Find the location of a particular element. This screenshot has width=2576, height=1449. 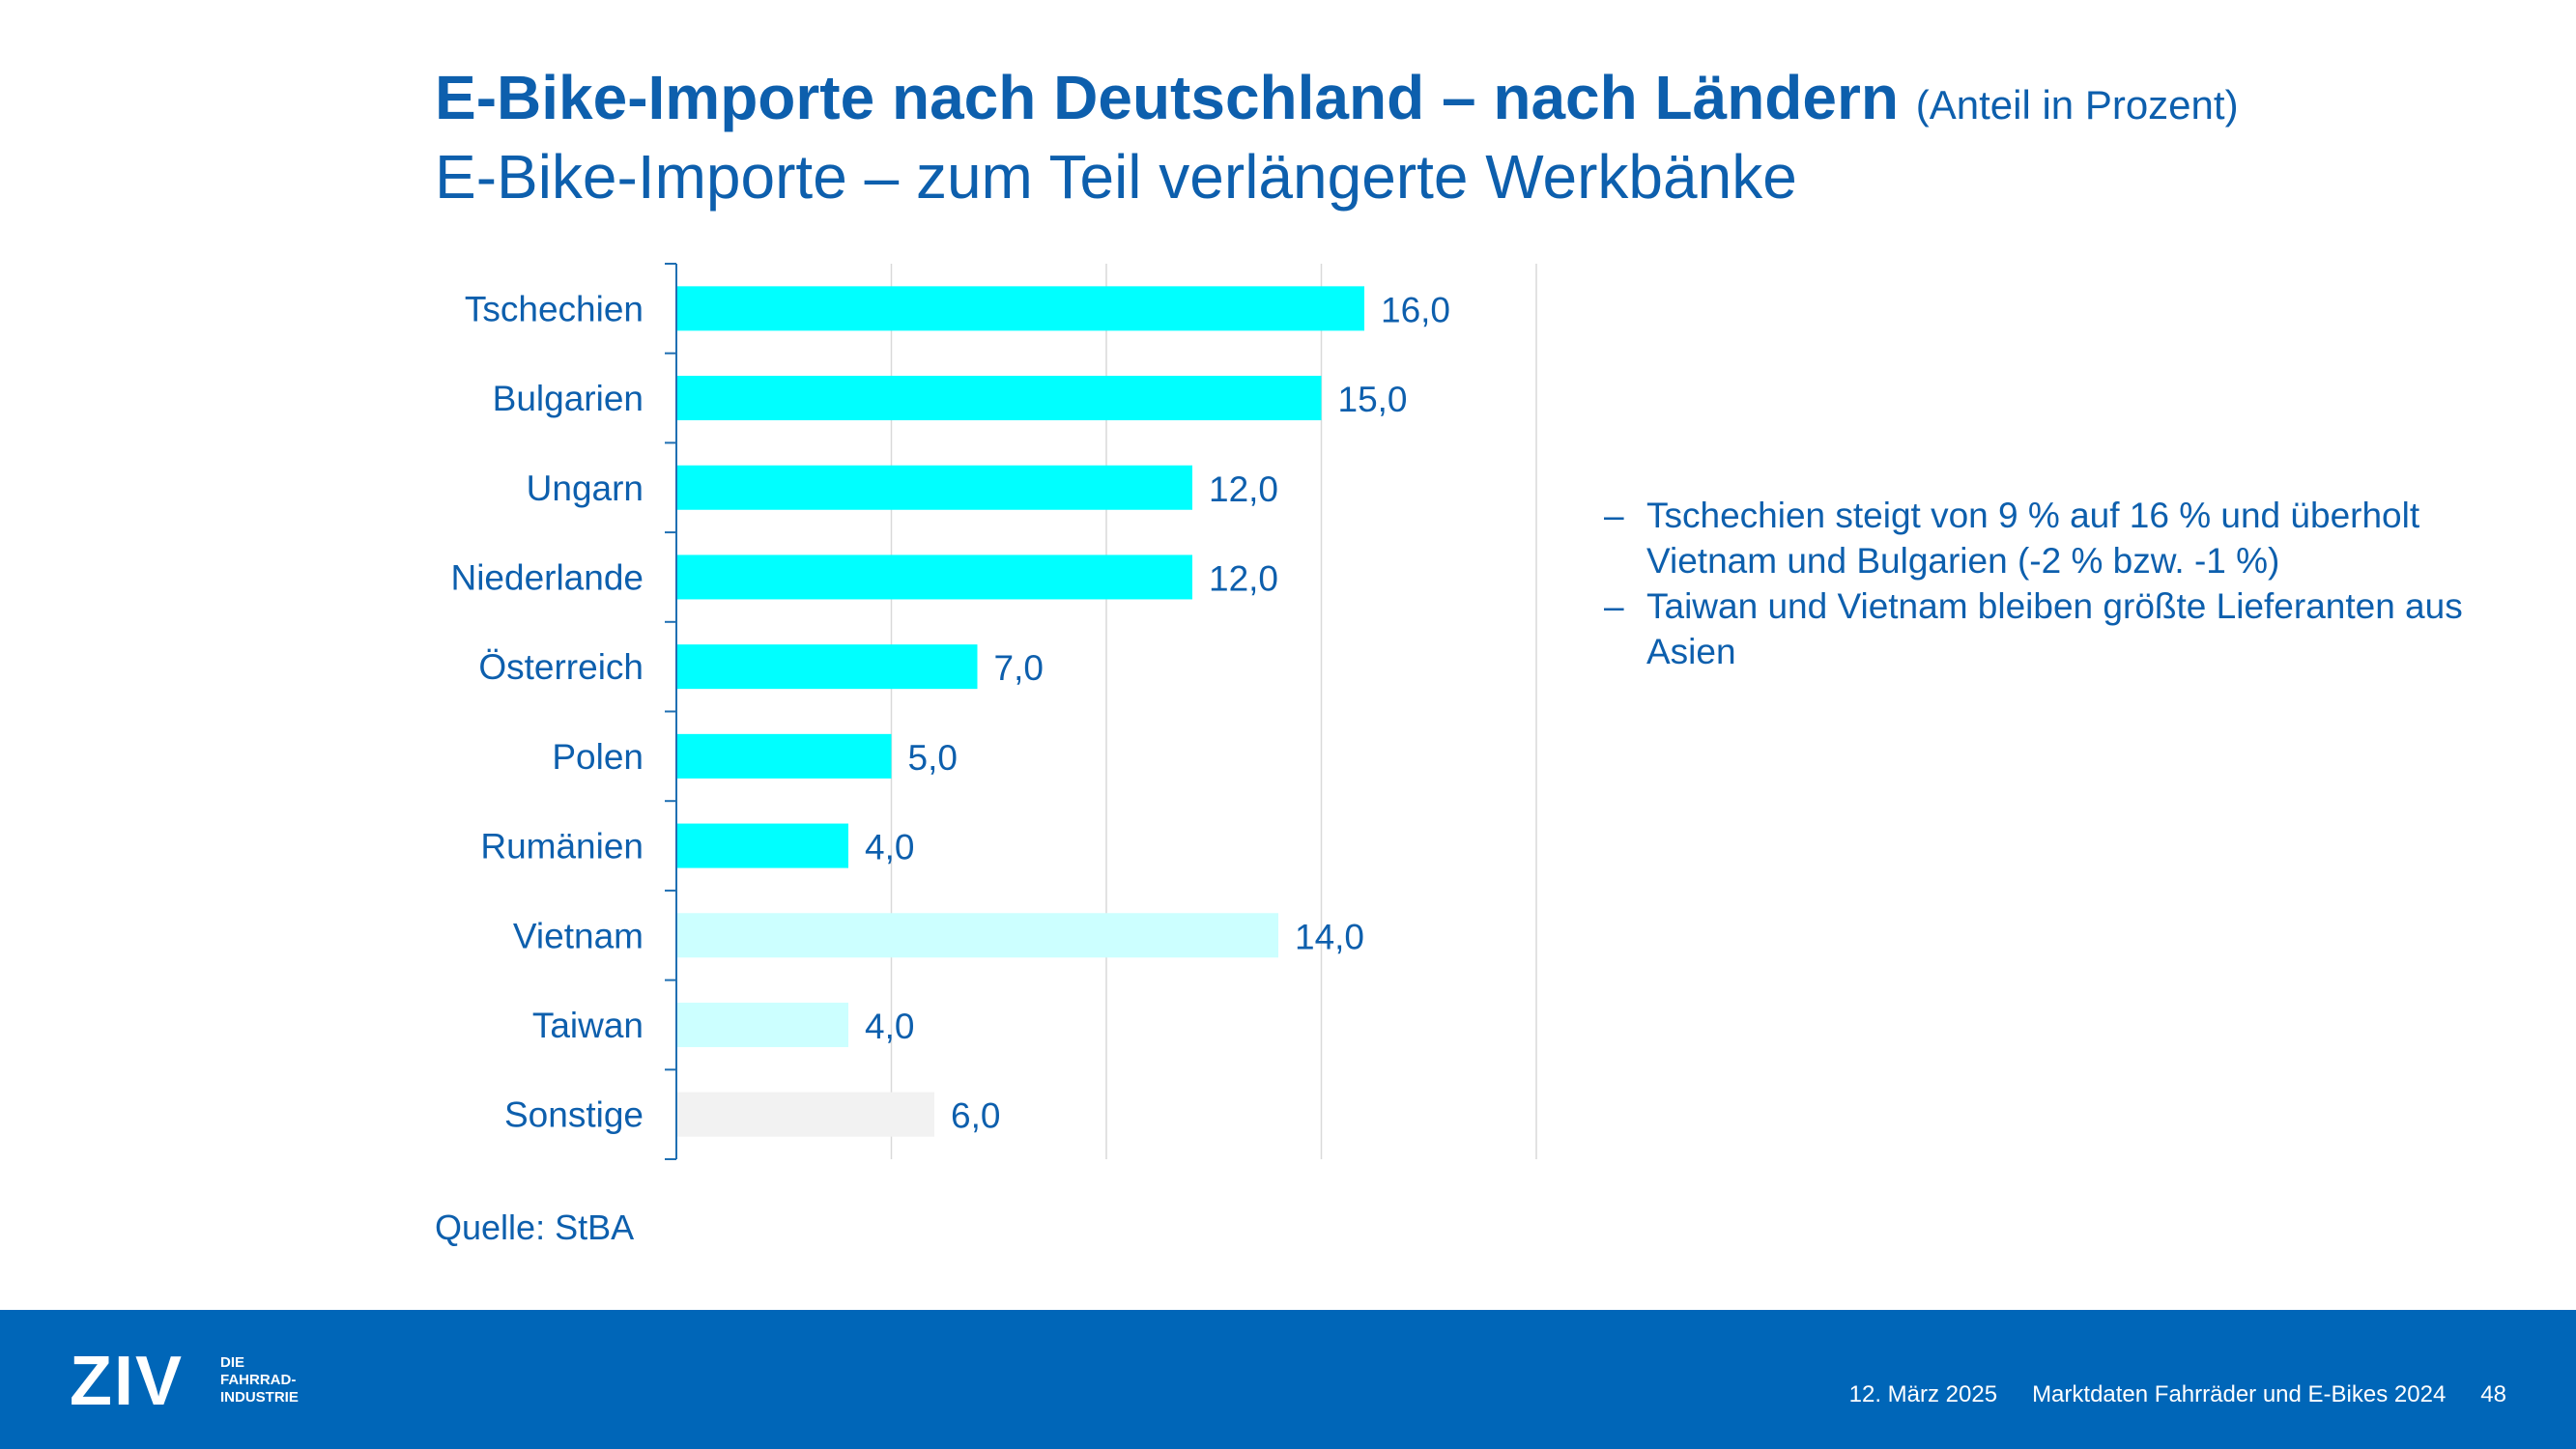

logo-tagline-line: INDUSTRIE is located at coordinates (259, 1397).